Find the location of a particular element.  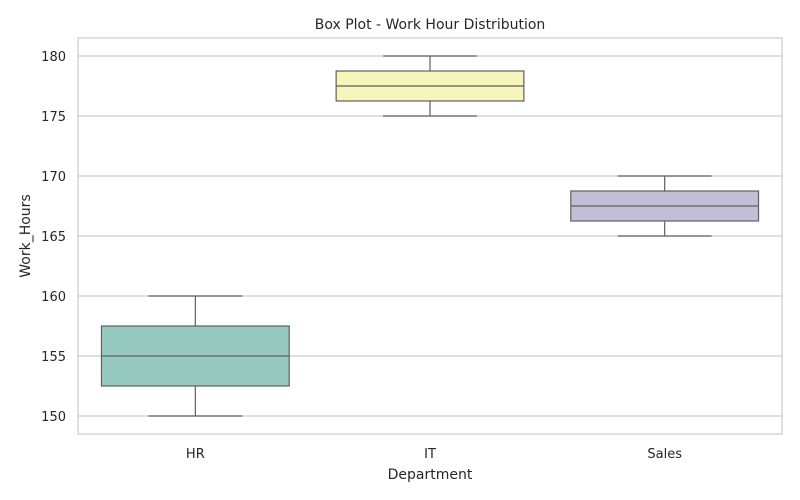

x-tick-label-it: IT is located at coordinates (430, 454).